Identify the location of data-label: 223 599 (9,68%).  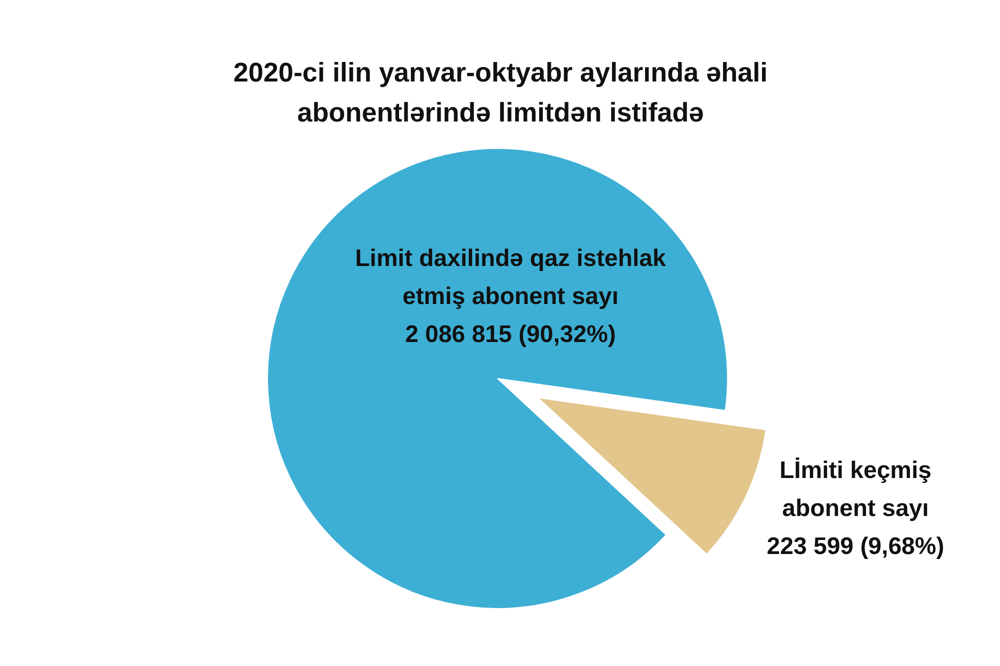
(855, 546).